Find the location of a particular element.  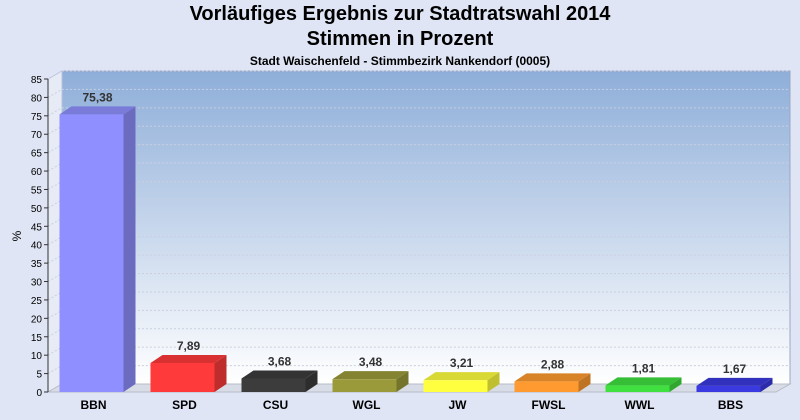

bar-bbs is located at coordinates (734, 384).